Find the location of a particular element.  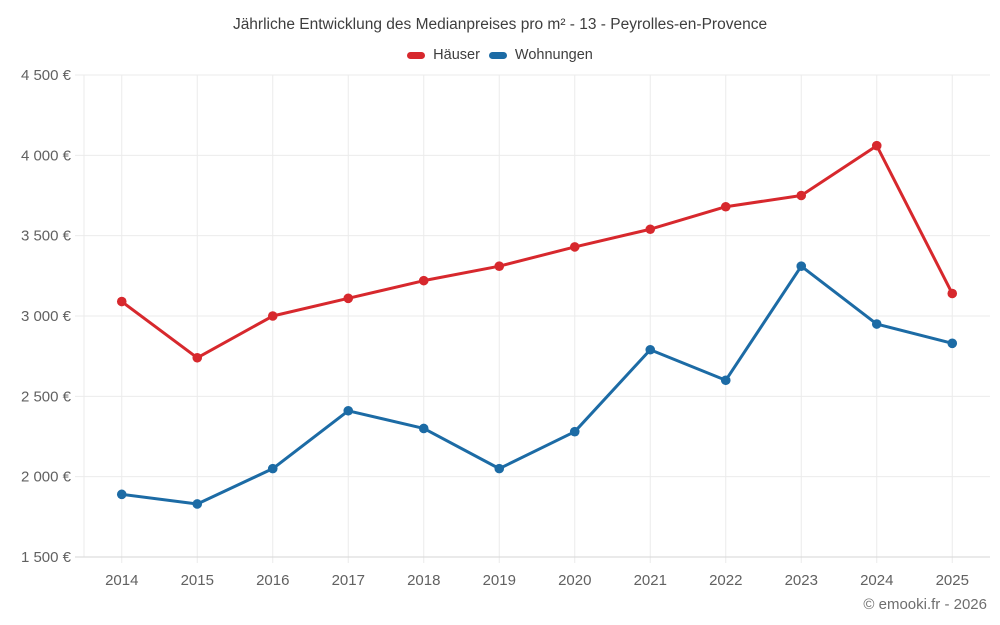

data-point-wohnungen-2017 is located at coordinates (348, 410).